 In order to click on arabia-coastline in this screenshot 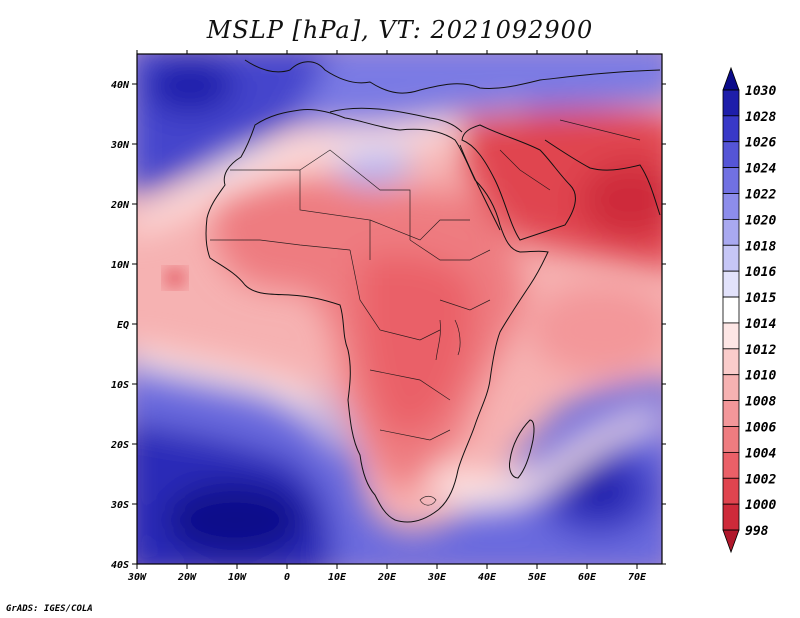, I will do `click(518, 182)`.